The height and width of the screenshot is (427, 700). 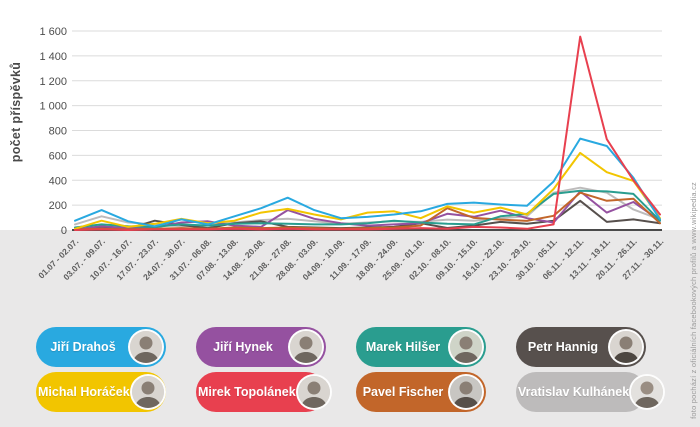 I want to click on candidate-name: Jiří Hynek, so click(x=243, y=347).